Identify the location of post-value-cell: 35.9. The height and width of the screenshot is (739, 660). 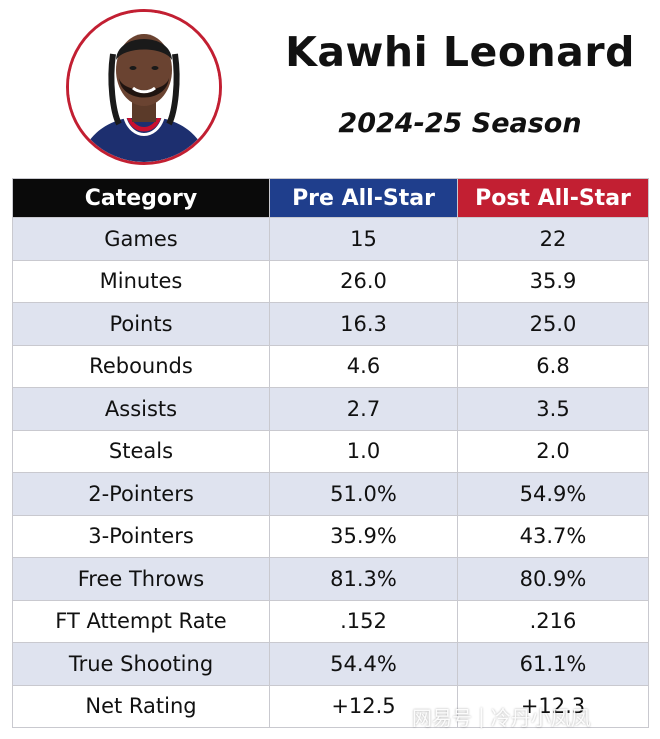
(553, 281).